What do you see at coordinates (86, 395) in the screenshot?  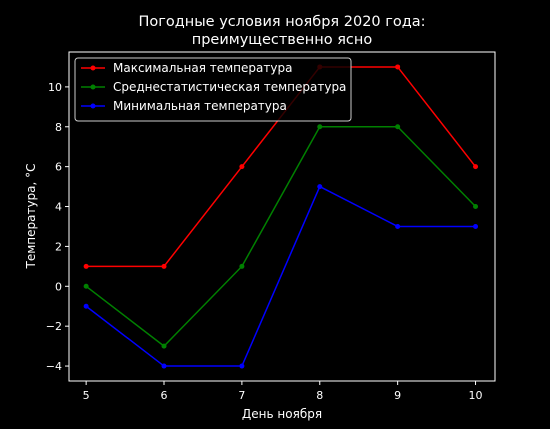 I see `x-tick-label: 5` at bounding box center [86, 395].